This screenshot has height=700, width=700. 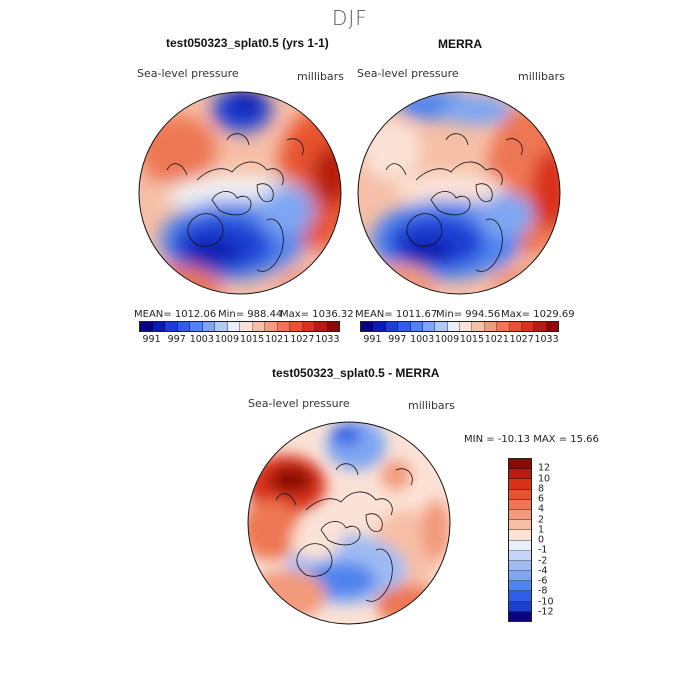 I want to click on panel3-colorbar-ticks: 12 10 8 6 4 2 1 0 -1 -2 -4 -6 -8 -10 -12, so click(x=558, y=540).